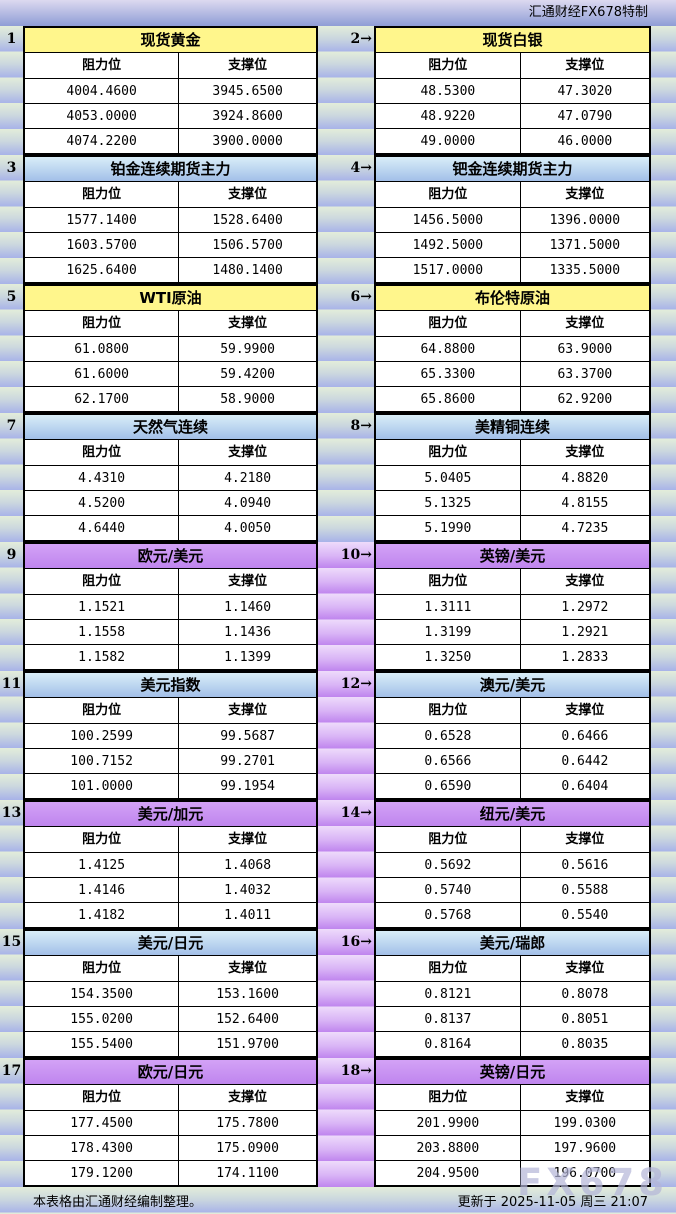  I want to click on resistance-value: 49.0000, so click(448, 141).